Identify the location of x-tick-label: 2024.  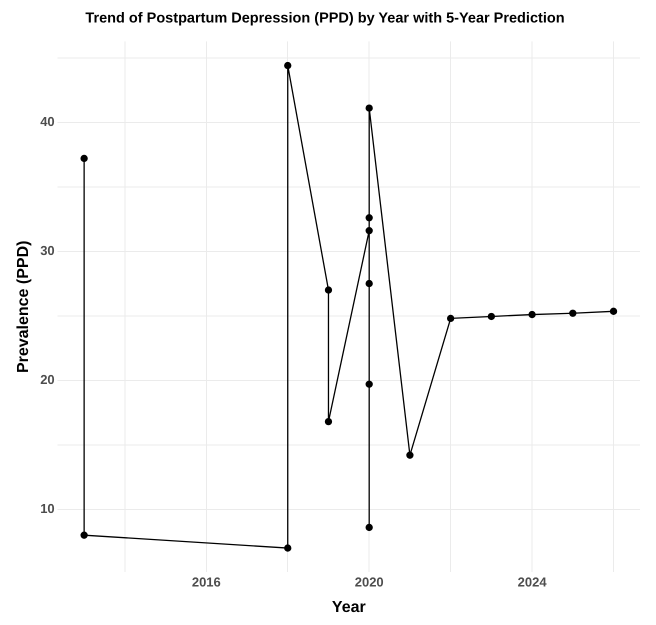
(533, 582).